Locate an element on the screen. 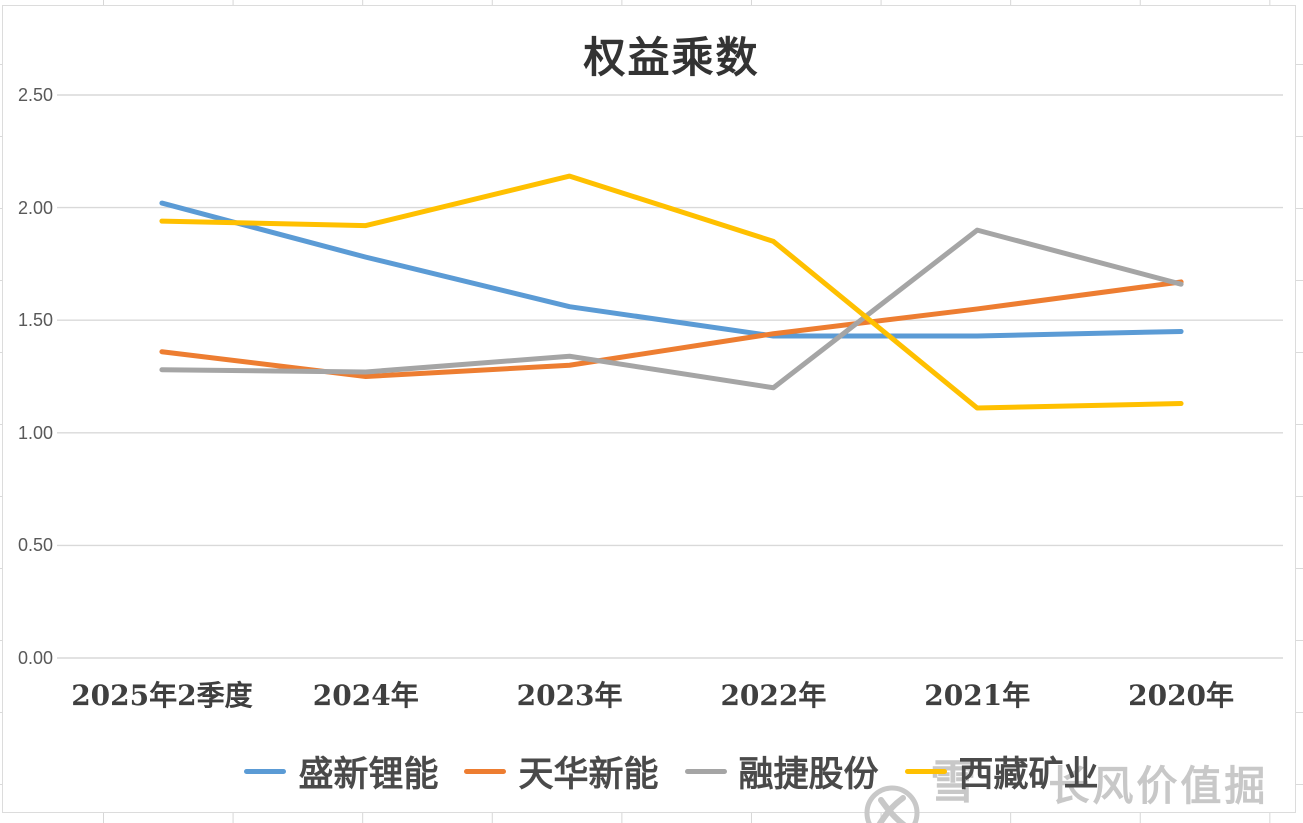 The image size is (1303, 823). legend-item-0: 盛新锂能 is located at coordinates (341, 771).